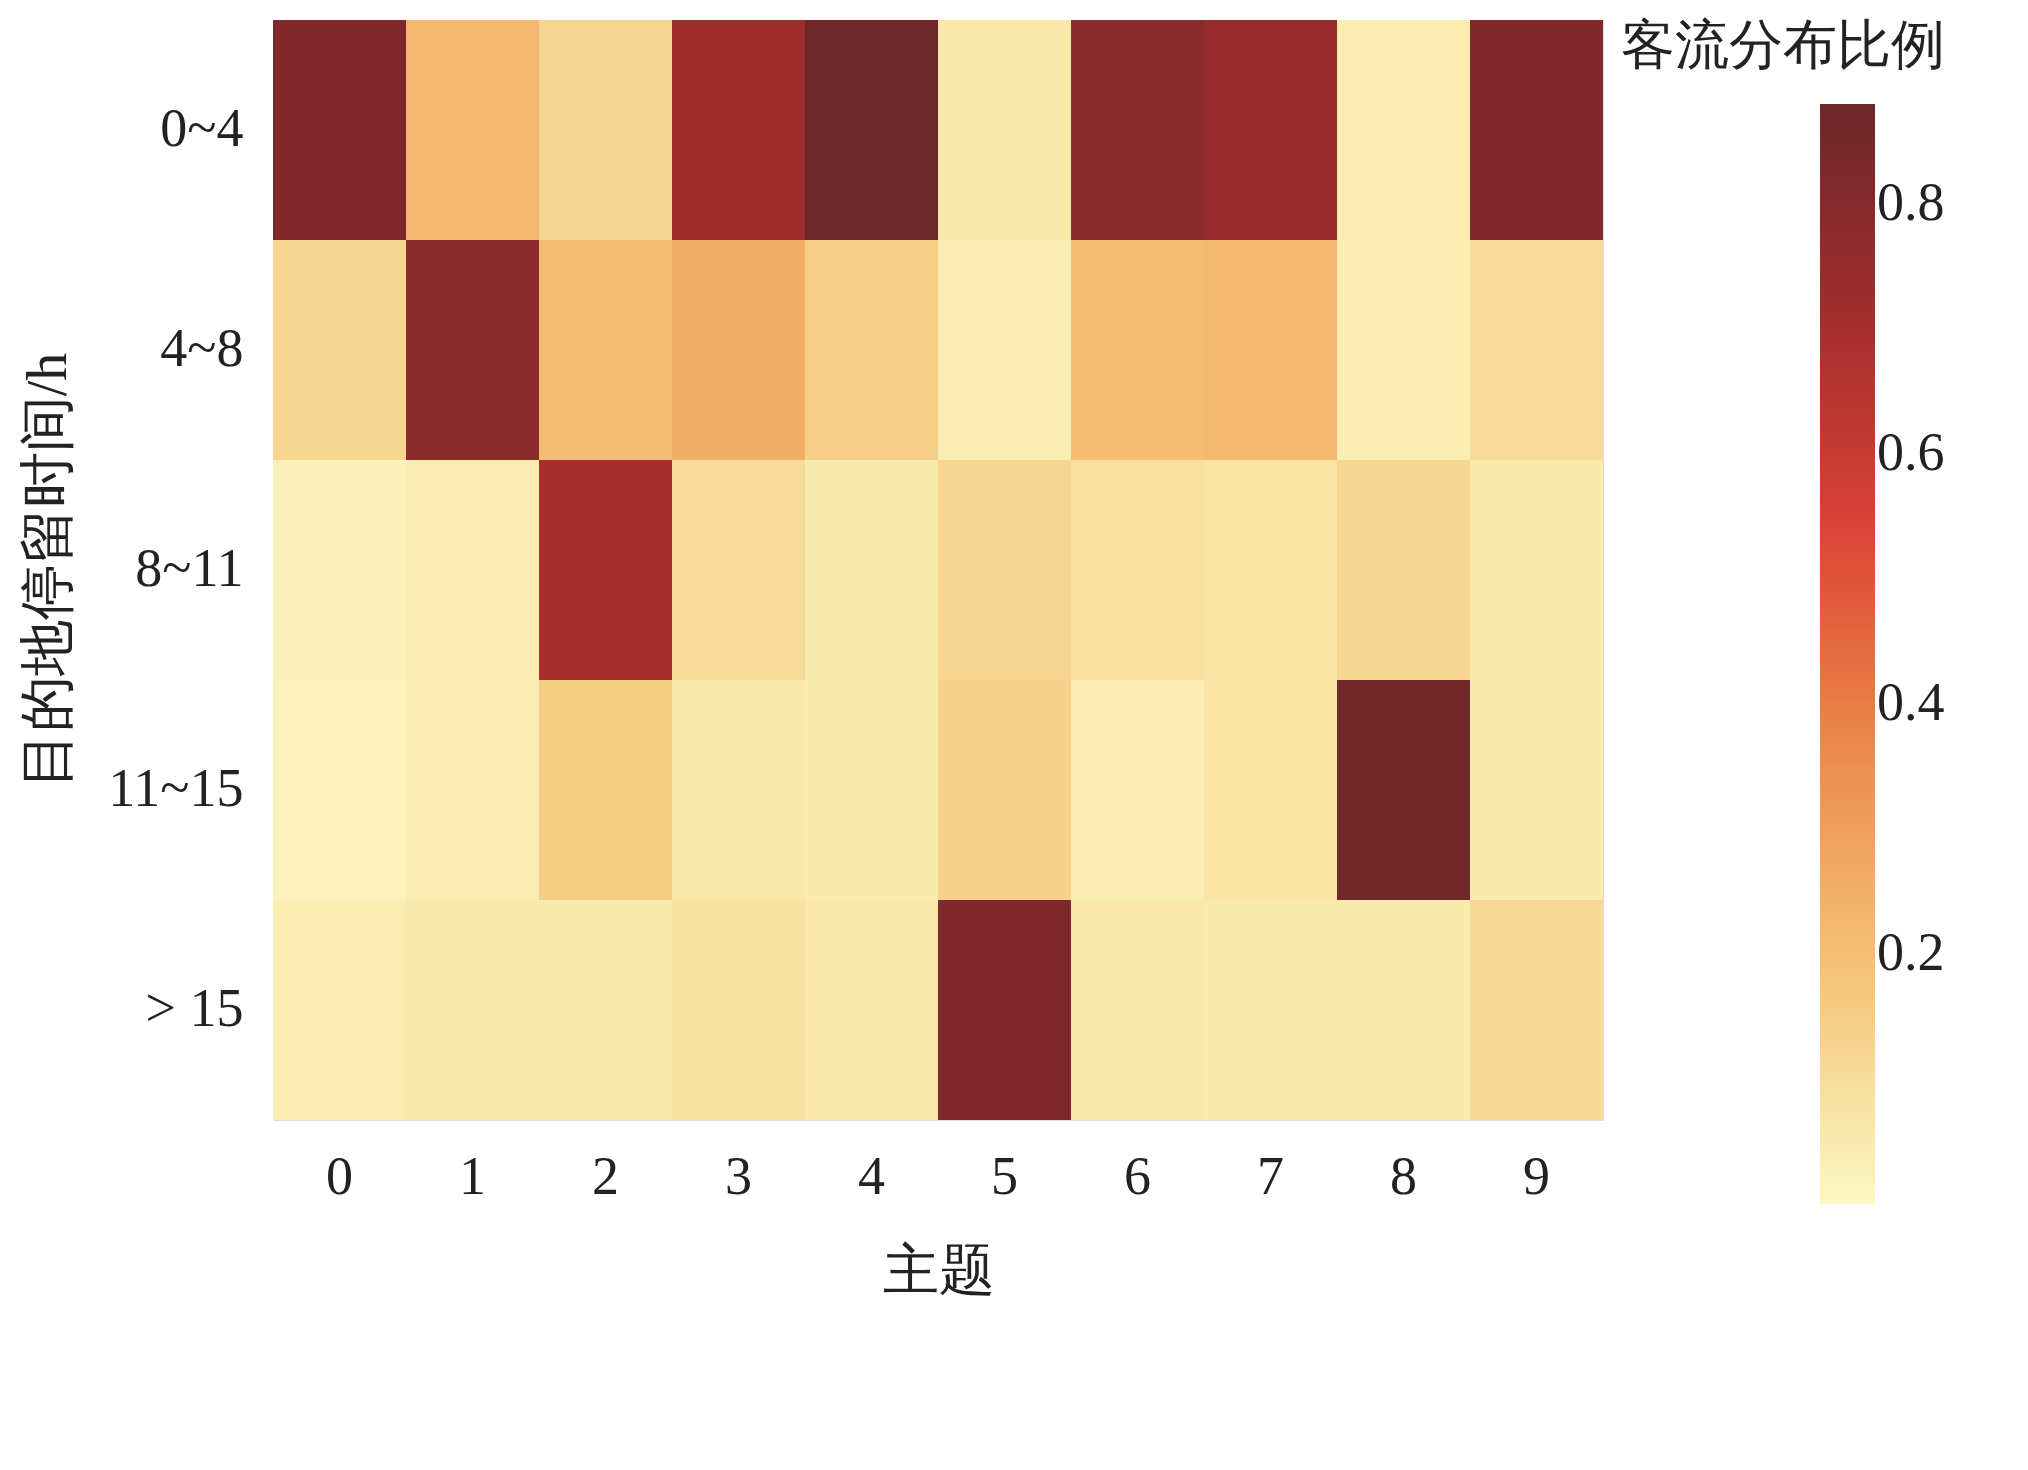 This screenshot has width=2028, height=1470. Describe the element at coordinates (871, 1175) in the screenshot. I see `x-tick-label: 4` at that location.